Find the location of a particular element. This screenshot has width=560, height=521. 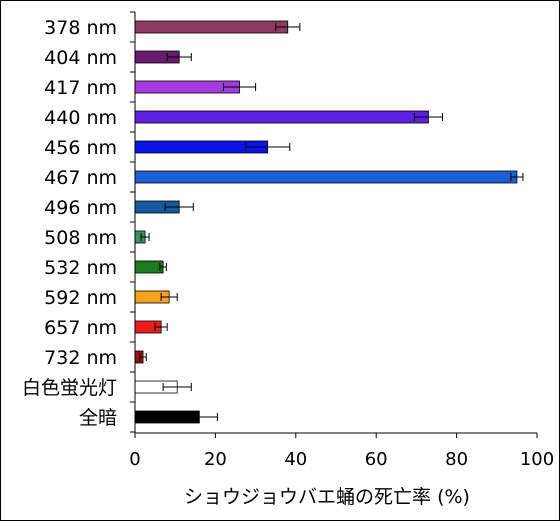

category-label: 白色蛍光灯 is located at coordinates (69, 388).